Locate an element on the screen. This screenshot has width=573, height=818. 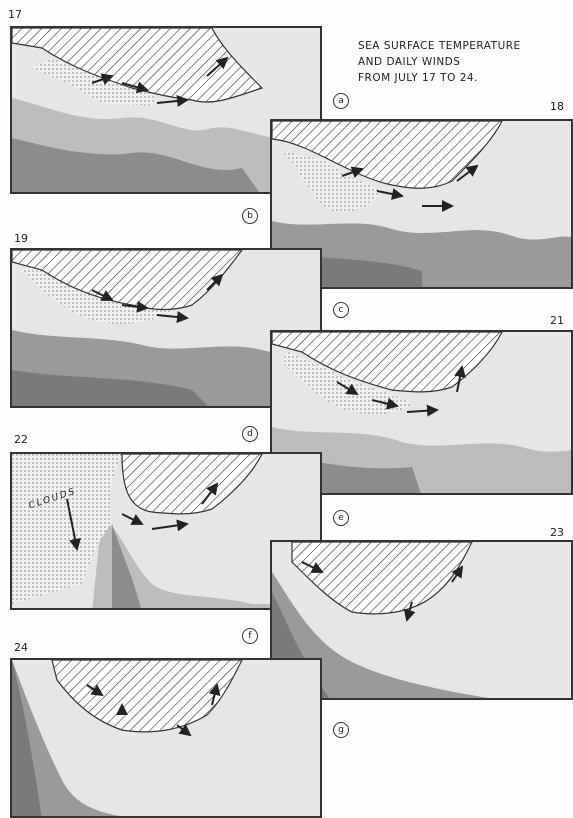
title-line-1: SEA SURFACE TEMPERATURE is located at coordinates (439, 46).